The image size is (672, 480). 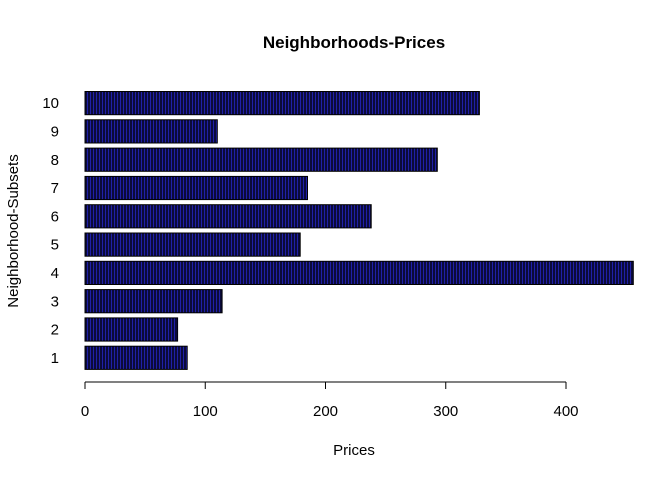 I want to click on y-tick-label-3: 3, so click(x=55, y=301).